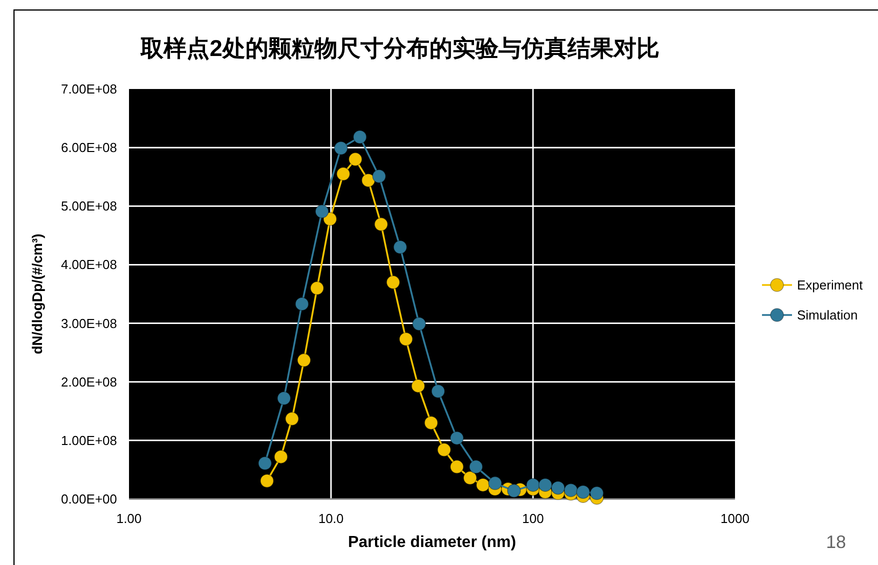 The image size is (878, 565). What do you see at coordinates (735, 518) in the screenshot?
I see `x-tick-label: 1000` at bounding box center [735, 518].